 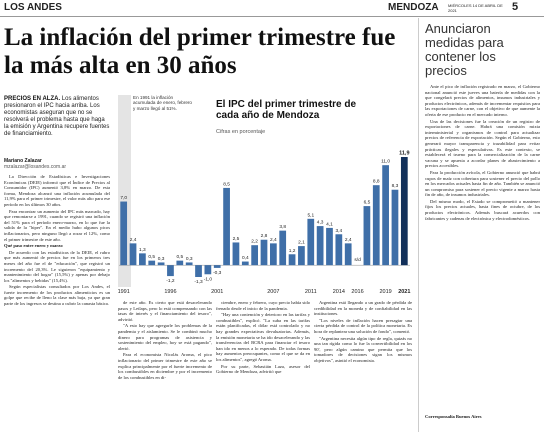 What do you see at coordinates (254, 242) in the screenshot?
I see `value-label: 2,2` at bounding box center [254, 242].